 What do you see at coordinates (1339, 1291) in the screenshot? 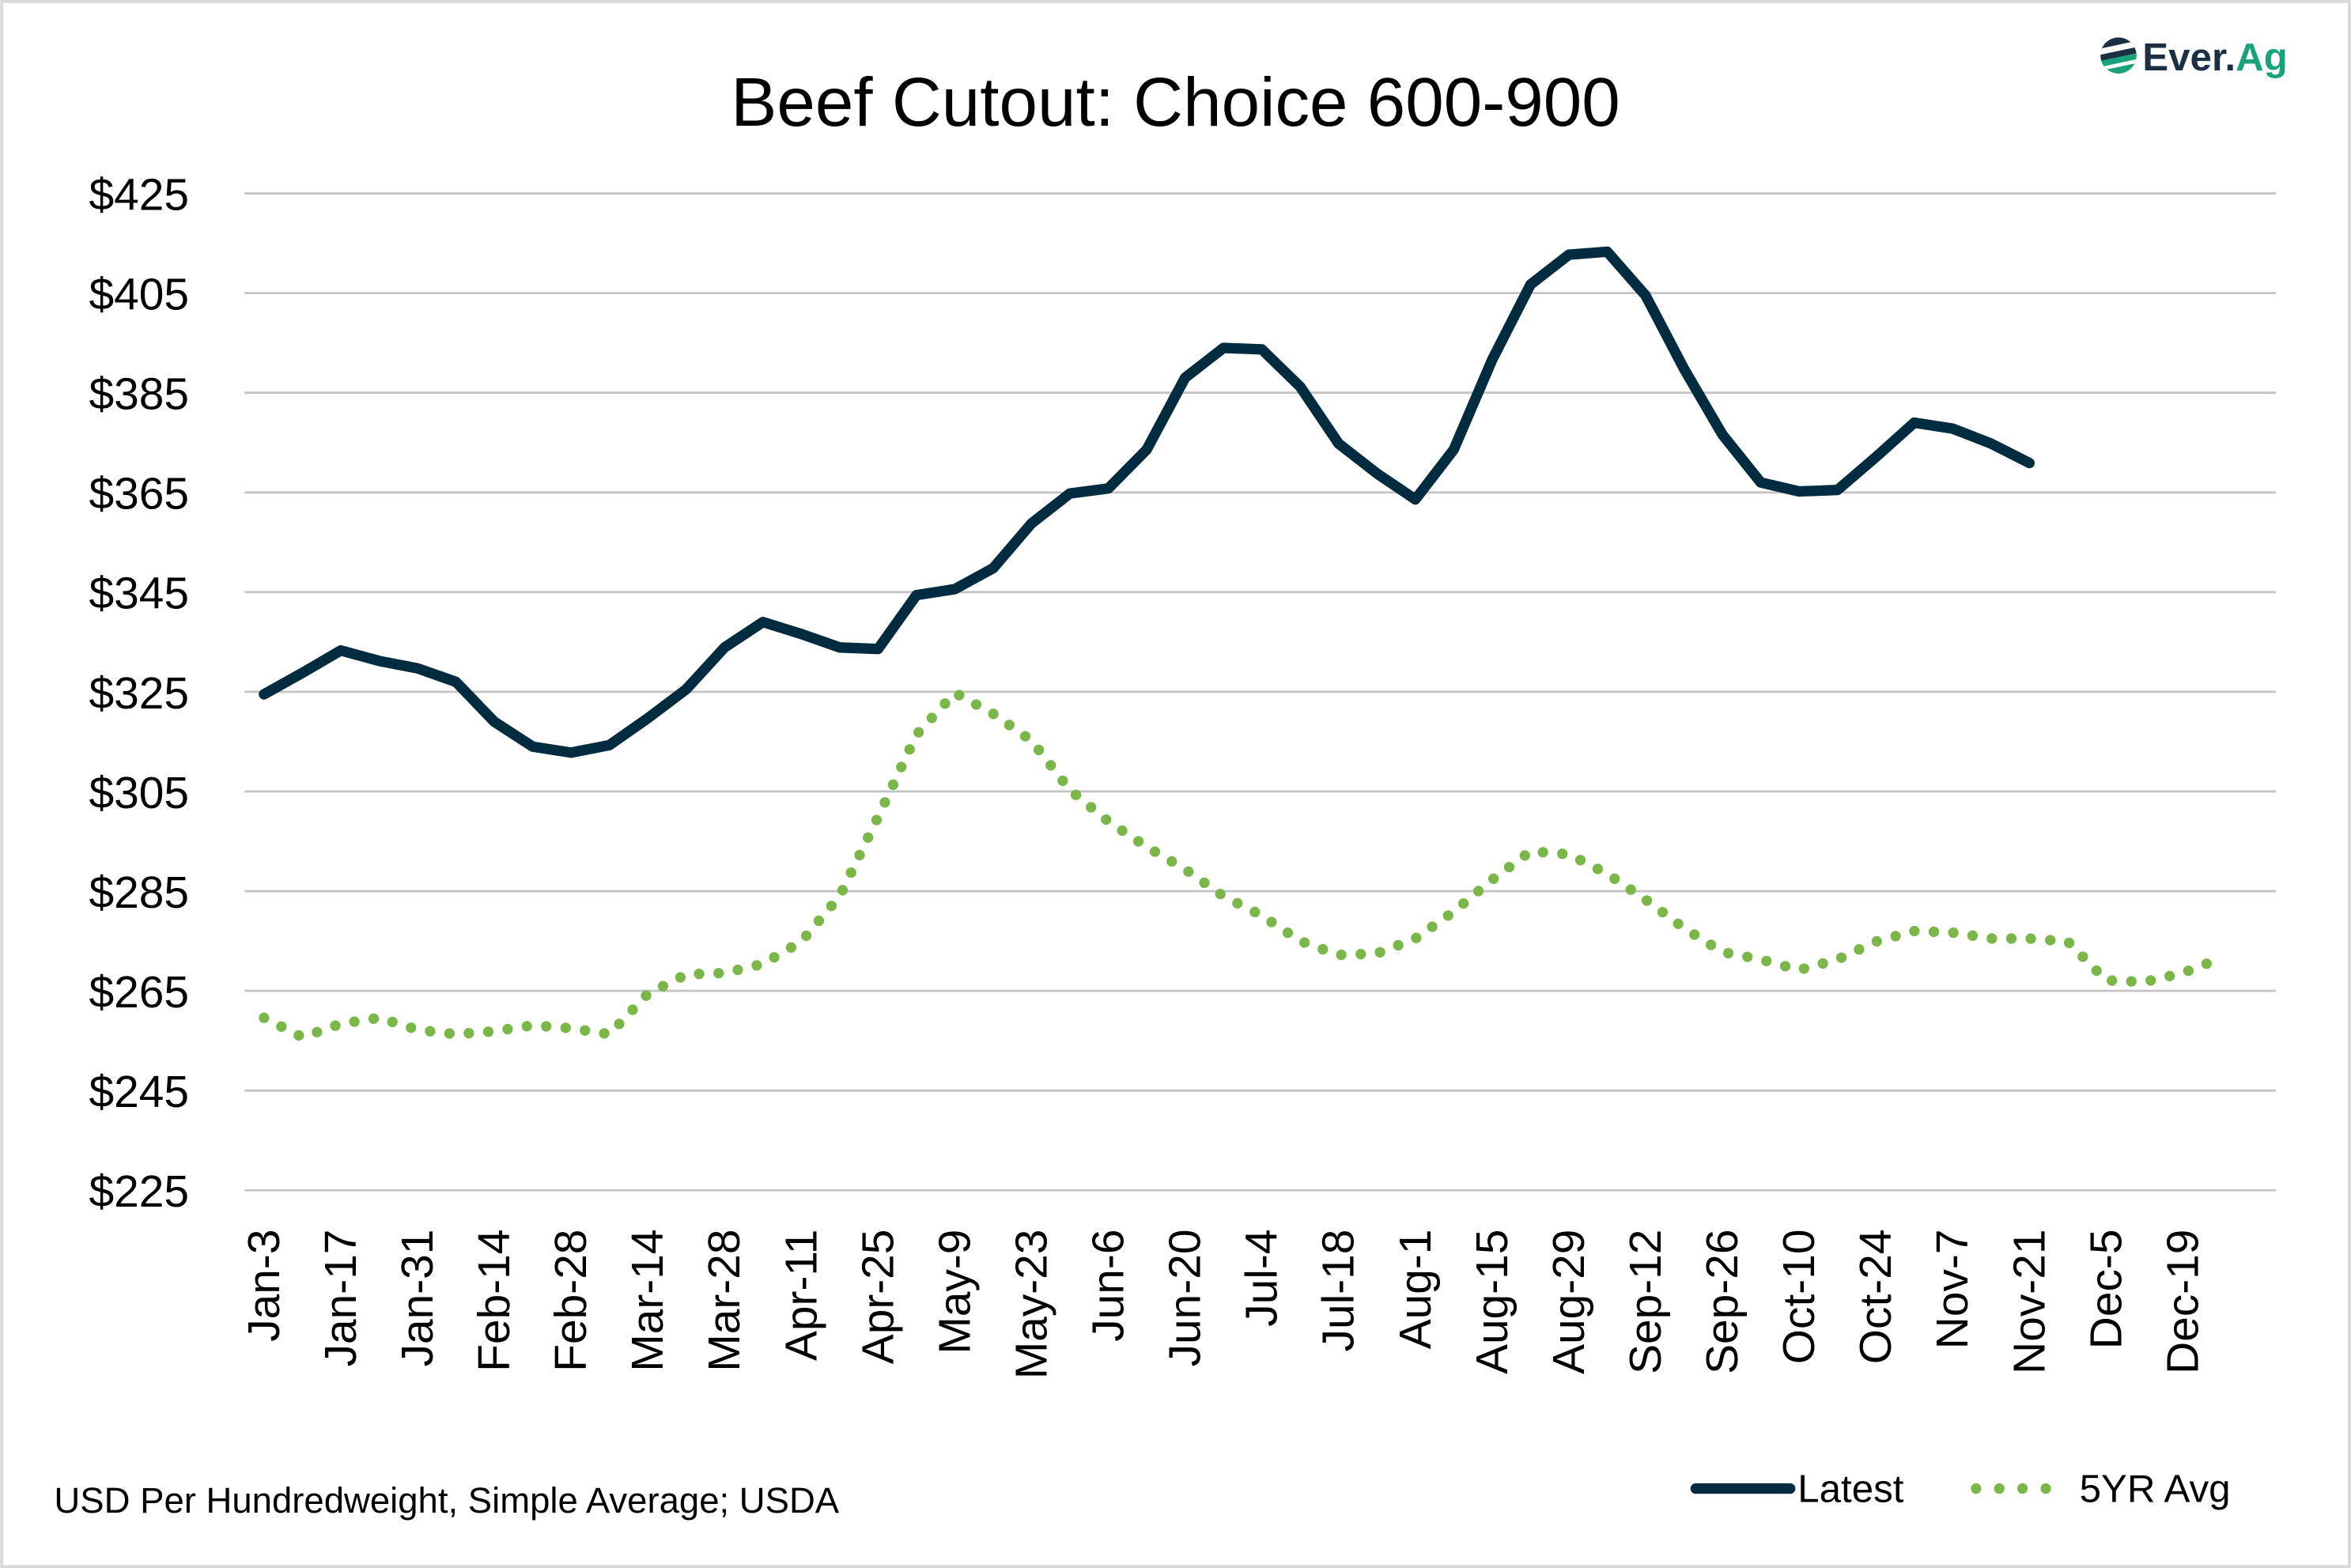
I see `x-tick-label: Jul-18` at bounding box center [1339, 1291].